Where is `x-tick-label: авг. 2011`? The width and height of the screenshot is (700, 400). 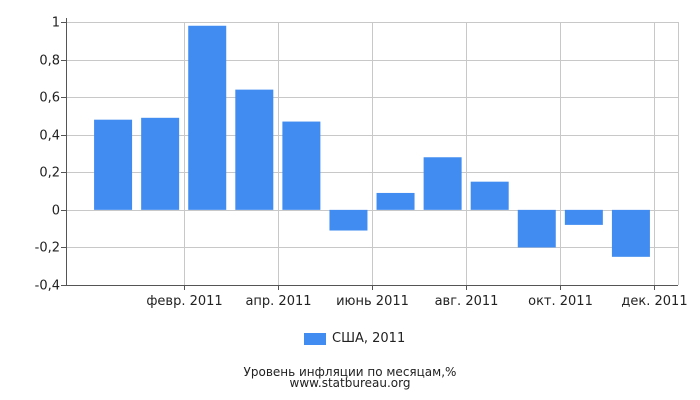
x-tick-label: авг. 2011 is located at coordinates (467, 301).